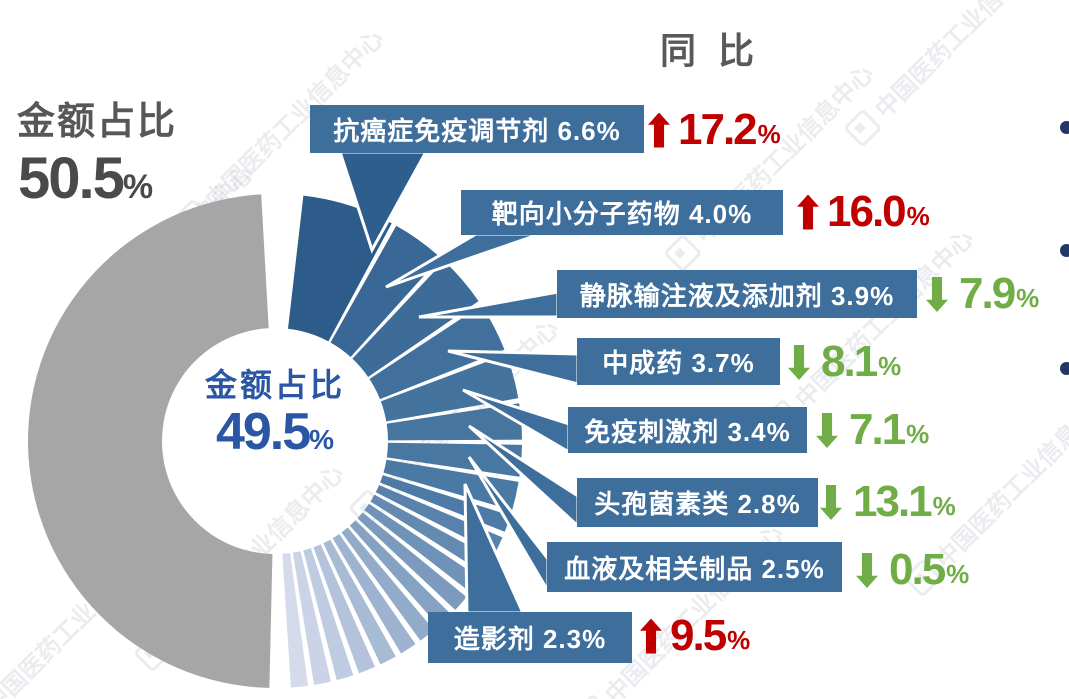  I want to click on yoy-change-头孢菌素类: 13.1%, so click(888, 502).